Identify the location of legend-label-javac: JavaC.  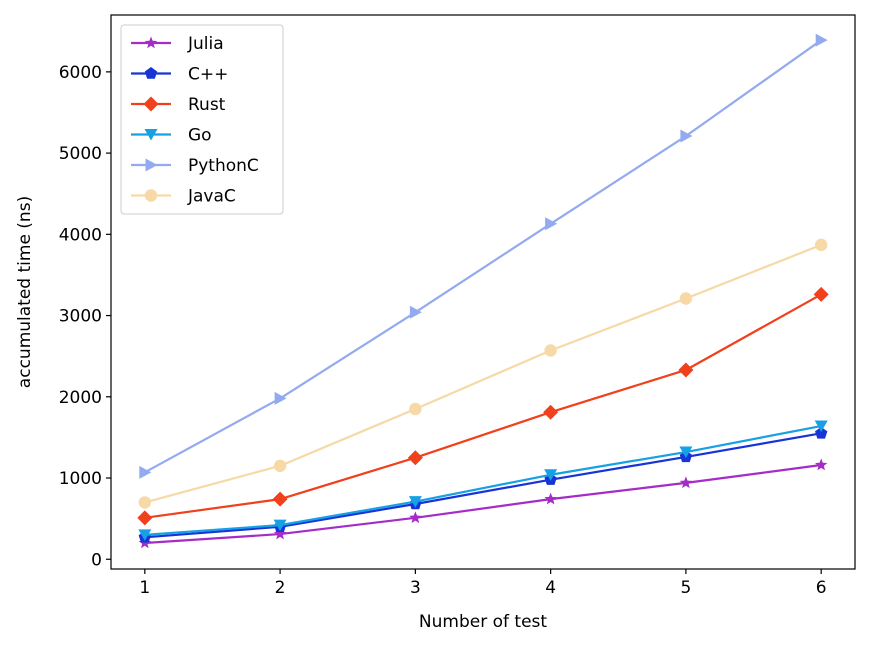
(211, 197).